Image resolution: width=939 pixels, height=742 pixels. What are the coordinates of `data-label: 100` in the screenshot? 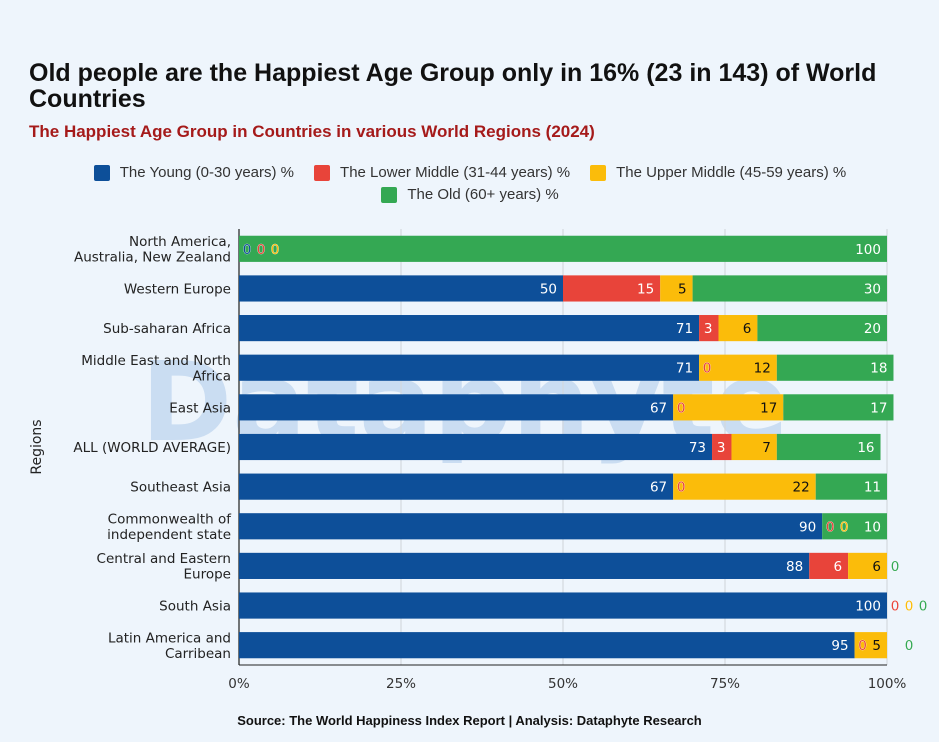 It's located at (868, 250).